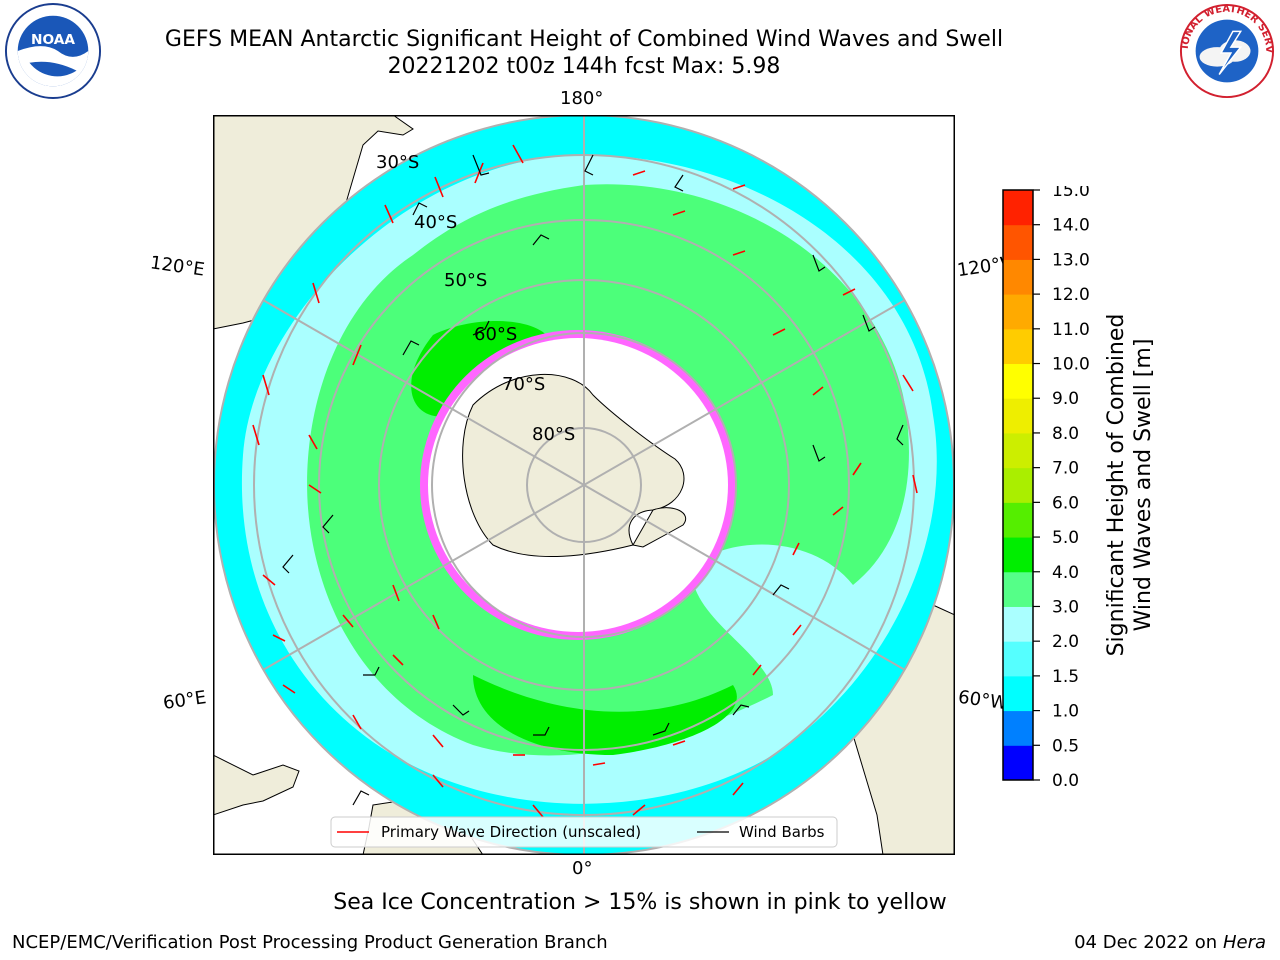 This screenshot has height=960, width=1280. Describe the element at coordinates (1071, 295) in the screenshot. I see `colorbar-tick-label: 12.0` at that location.